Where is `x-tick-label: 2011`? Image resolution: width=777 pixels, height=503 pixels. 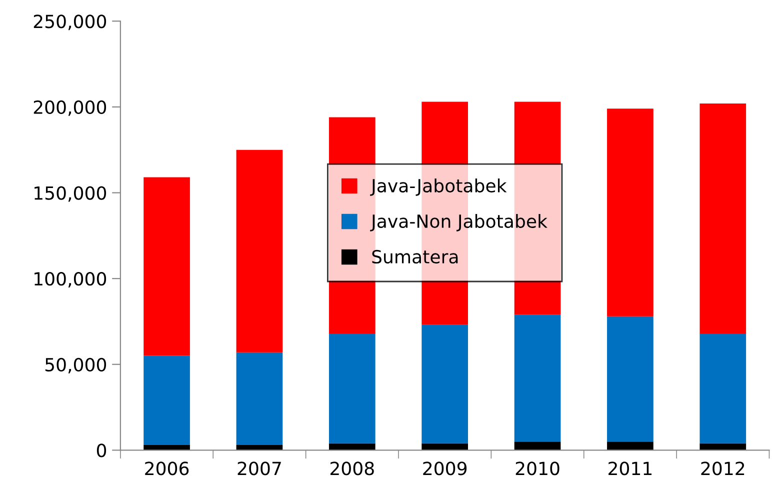 x-tick-label: 2011 is located at coordinates (630, 469).